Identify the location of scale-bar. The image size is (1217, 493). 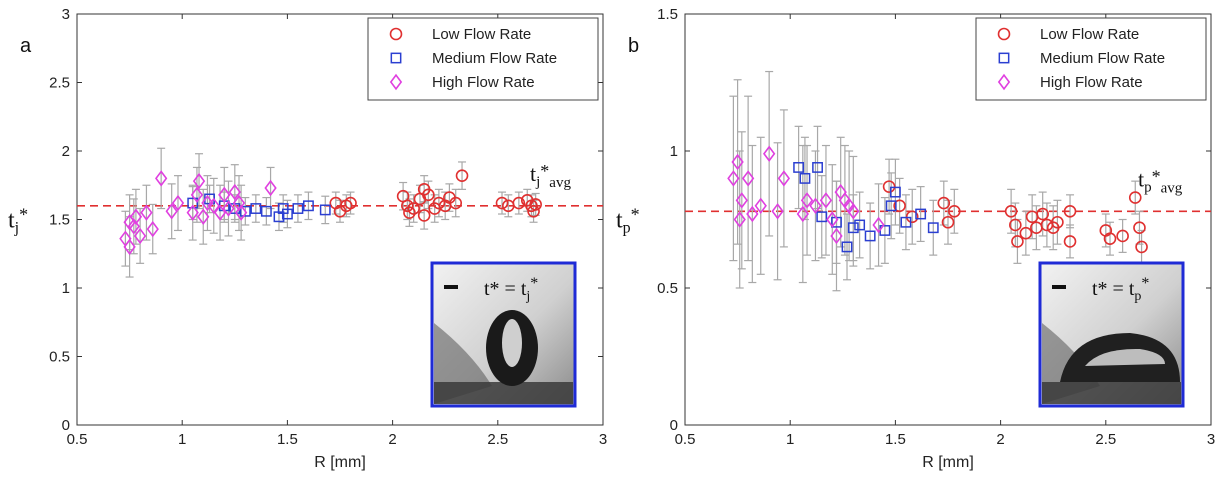
(1059, 287).